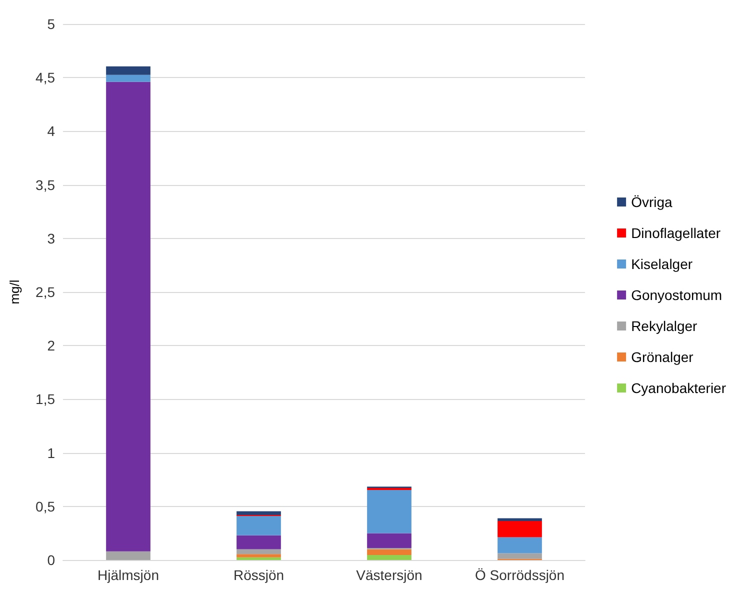 The width and height of the screenshot is (731, 590). Describe the element at coordinates (51, 24) in the screenshot. I see `y-tick-label: 5` at that location.